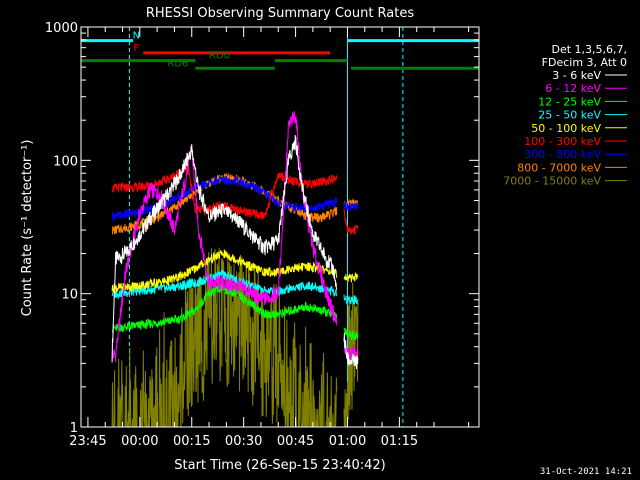  Describe the element at coordinates (569, 101) in the screenshot. I see `legend-entry-label: 12 - 25 keV` at that location.